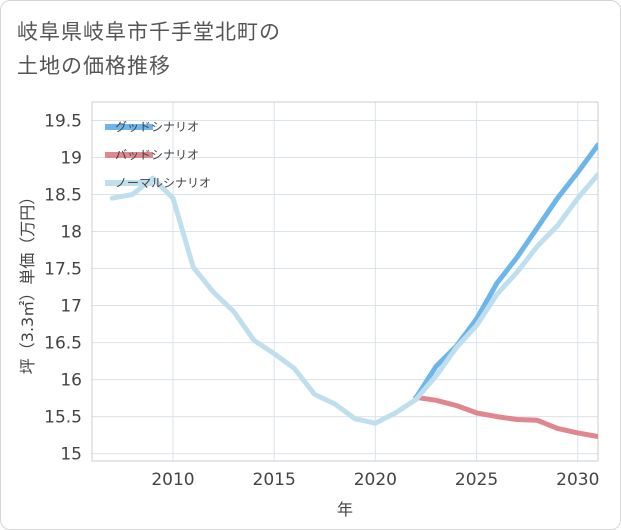  I want to click on y-tick-label: 19.5, so click(63, 122).